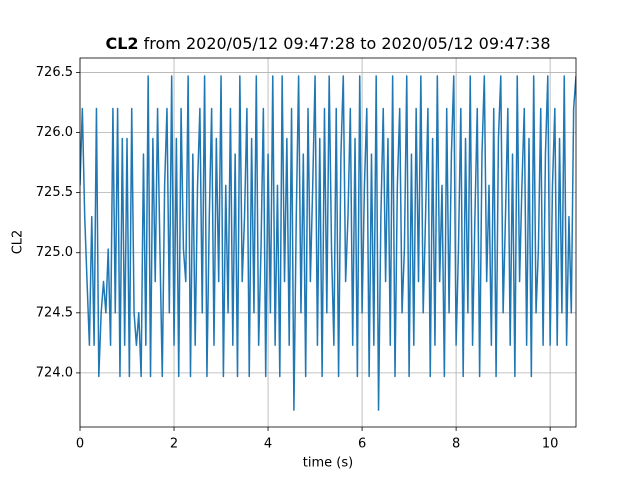 This screenshot has height=480, width=640. I want to click on x-tick-label: 0, so click(80, 444).